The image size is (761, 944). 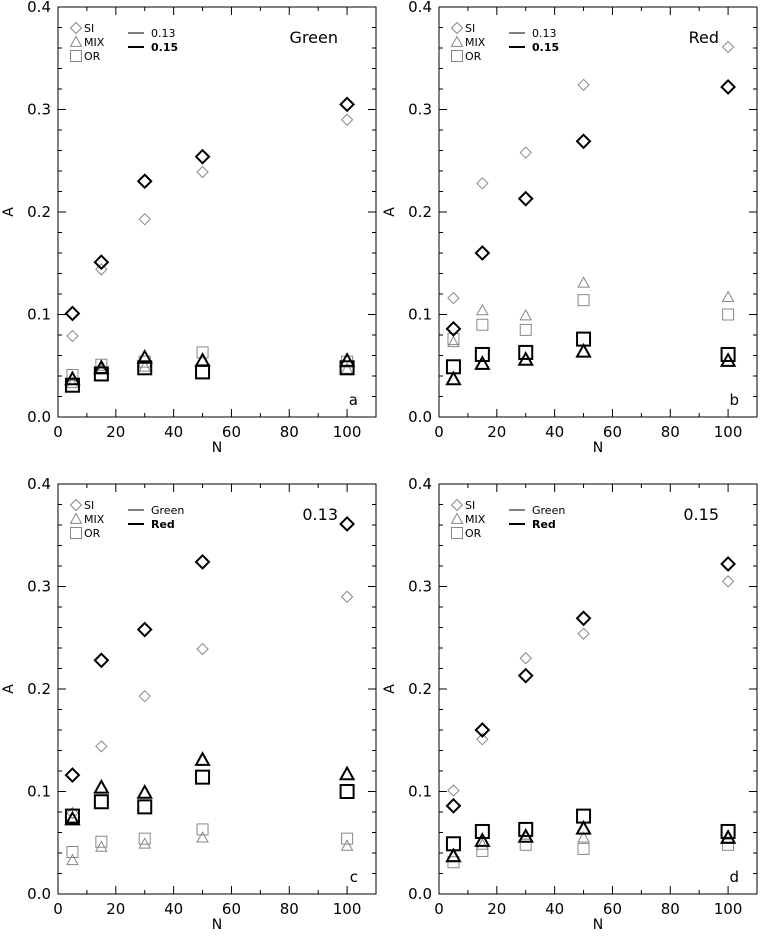 What do you see at coordinates (94, 42) in the screenshot?
I see `legend-marker-label: MIX` at bounding box center [94, 42].